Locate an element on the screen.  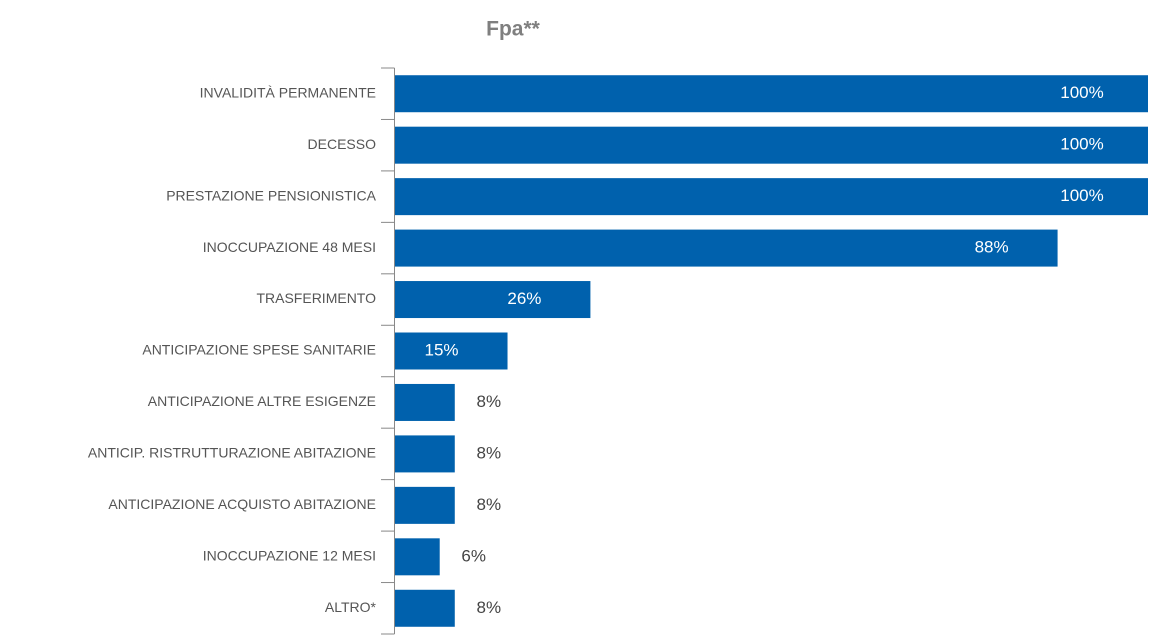
category-label: ANTICIPAZIONE SPESE SANITARIE is located at coordinates (259, 350).